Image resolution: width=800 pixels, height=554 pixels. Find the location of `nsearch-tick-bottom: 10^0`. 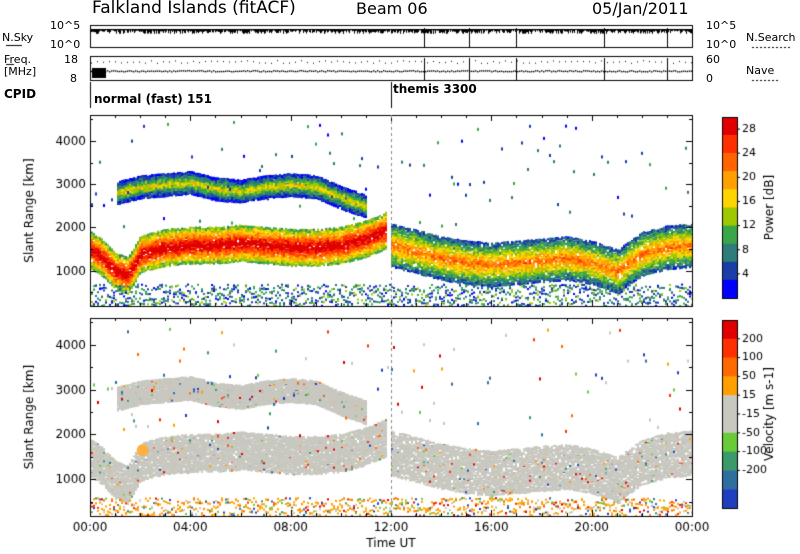

nsearch-tick-bottom: 10^0 is located at coordinates (721, 44).